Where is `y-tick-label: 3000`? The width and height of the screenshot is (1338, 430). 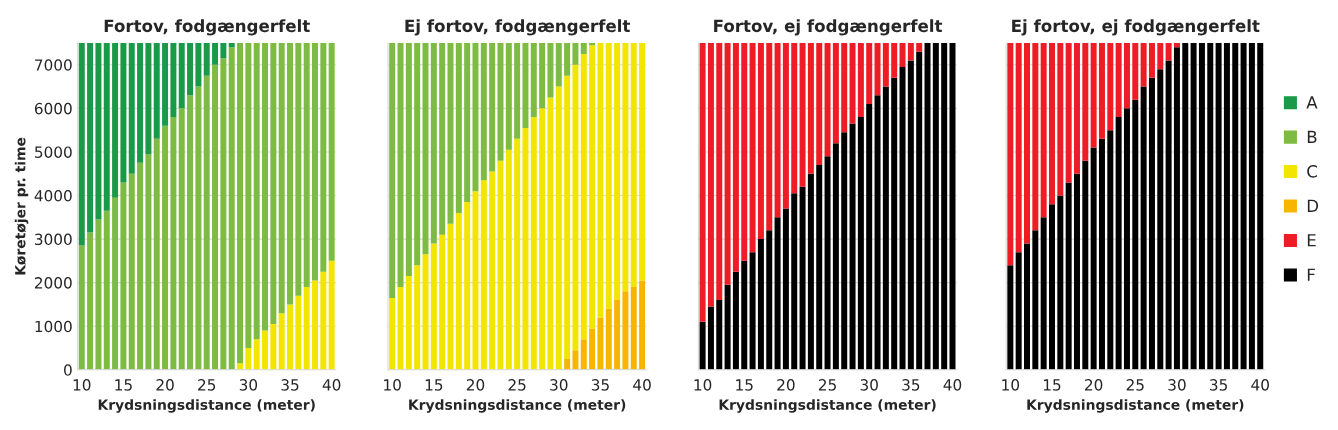
y-tick-label: 3000 is located at coordinates (53, 239).